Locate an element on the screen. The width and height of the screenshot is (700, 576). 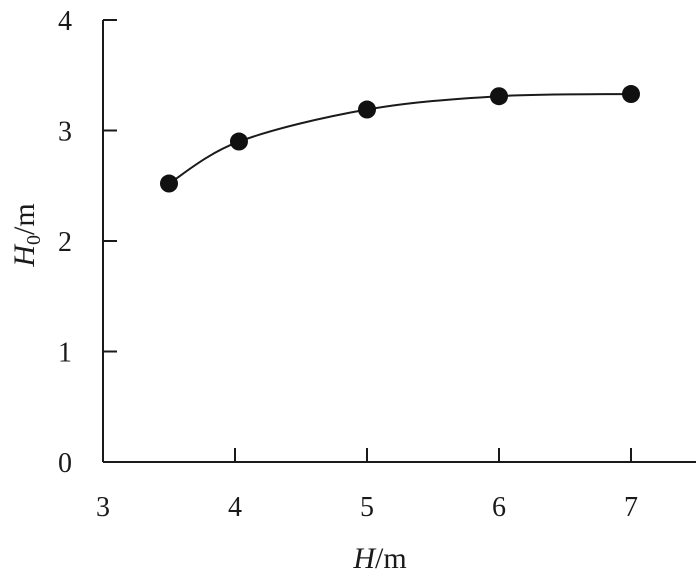
y-axis-title-symbol: H is located at coordinates (24, 255).